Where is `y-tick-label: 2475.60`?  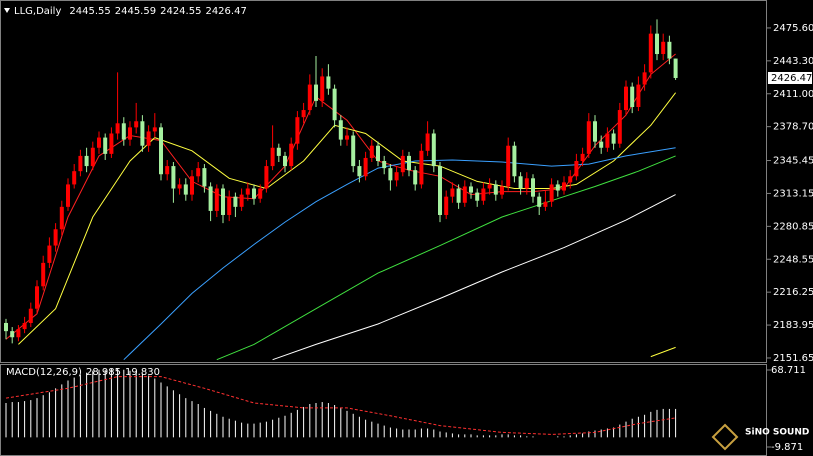
y-tick-label: 2475.60 is located at coordinates (793, 28).